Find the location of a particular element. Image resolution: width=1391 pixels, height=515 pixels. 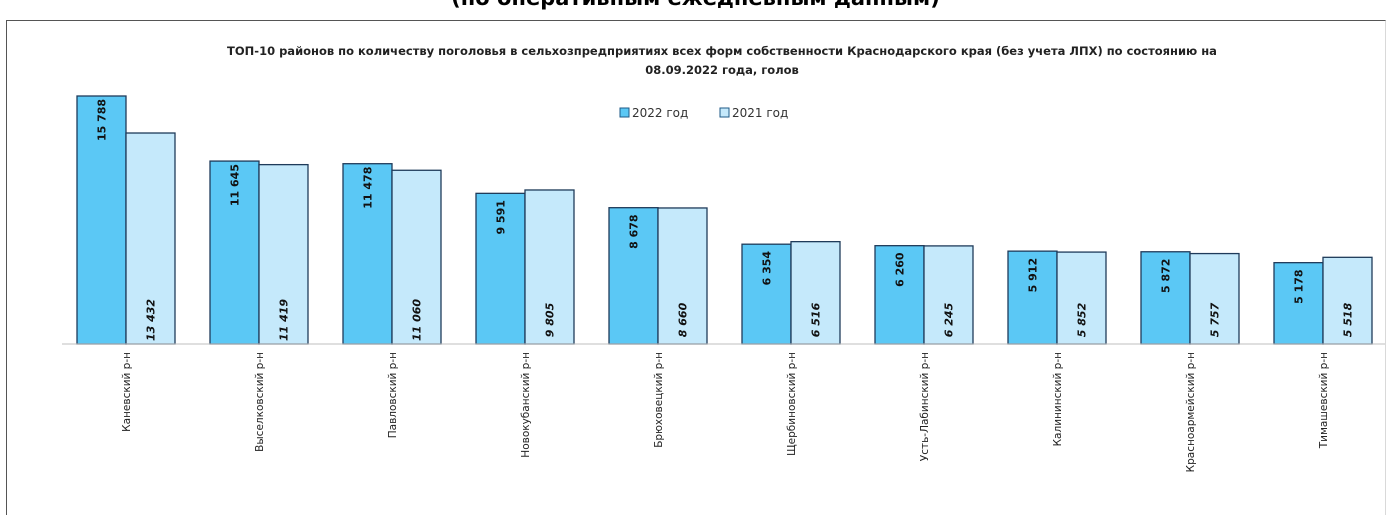

data-label-2021-7: 6 245 is located at coordinates (949, 319).